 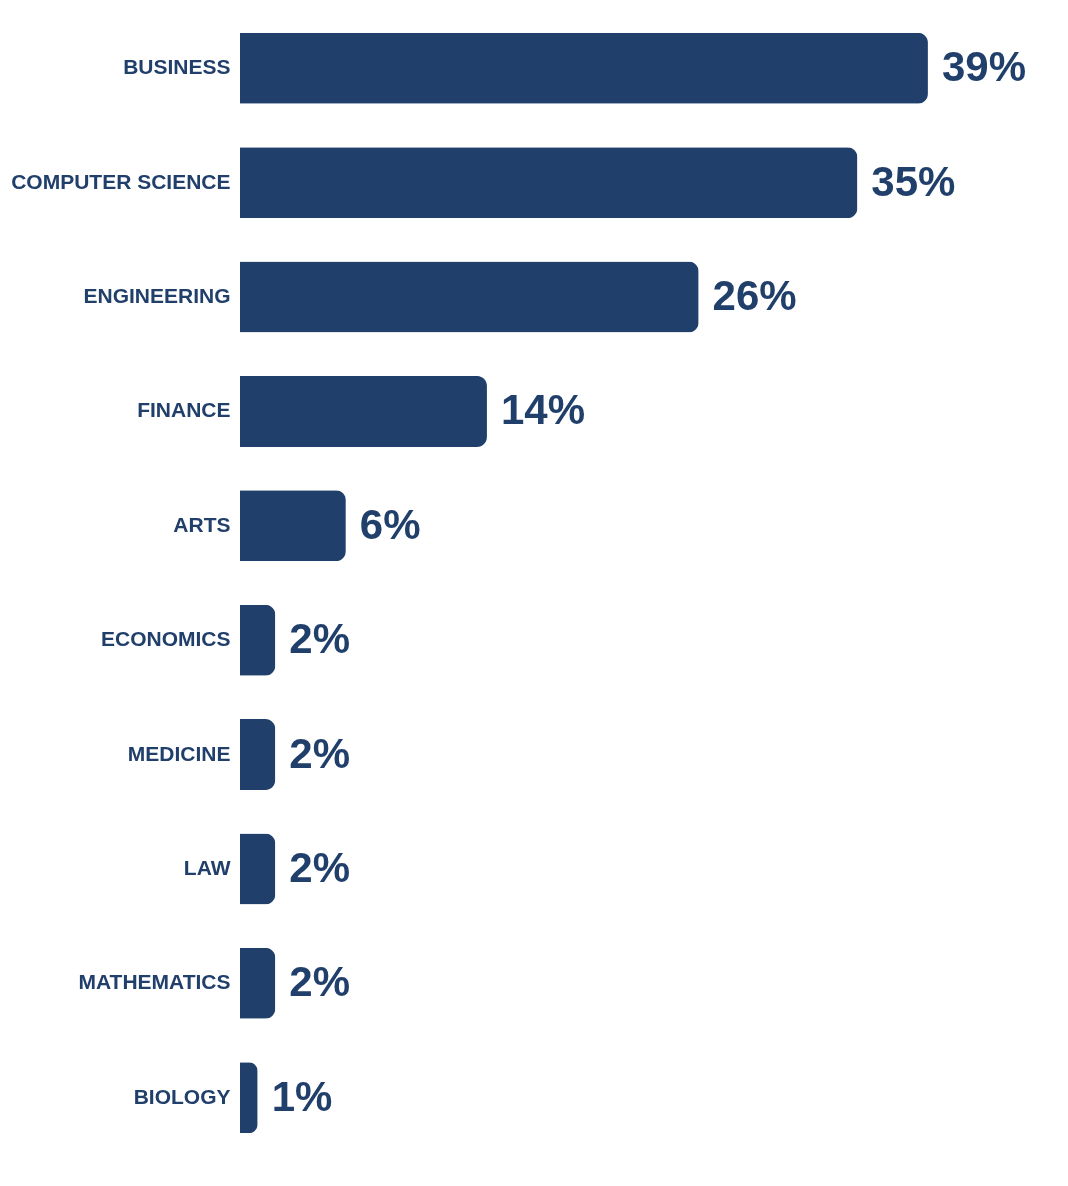 What do you see at coordinates (182, 1096) in the screenshot?
I see `y-tick-label: BIOLOGY` at bounding box center [182, 1096].